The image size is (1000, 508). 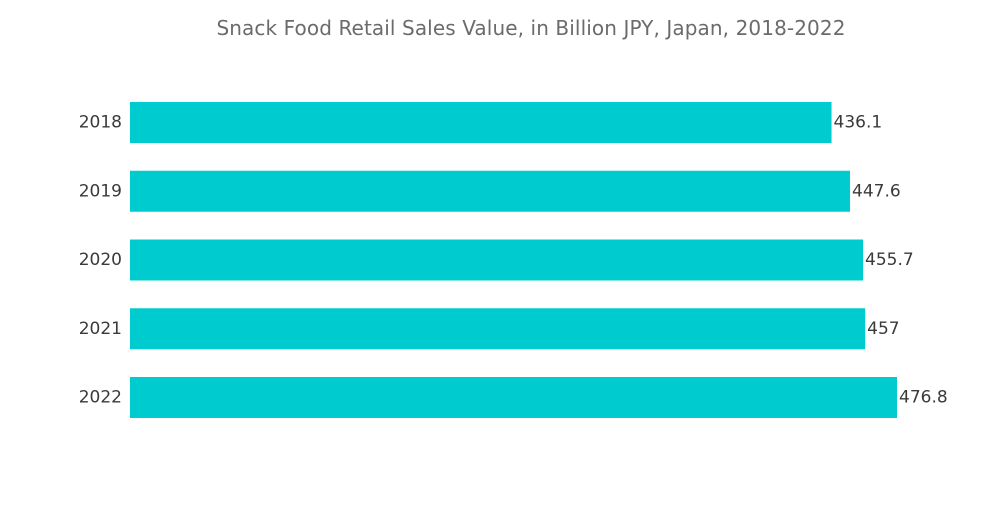 I want to click on bar-2021, so click(x=498, y=329).